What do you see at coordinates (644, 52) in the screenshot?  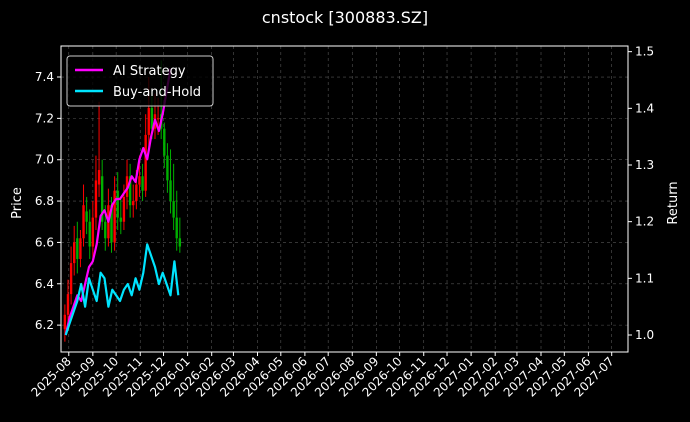 I see `y-tick-label-right: 1.5` at bounding box center [644, 52].